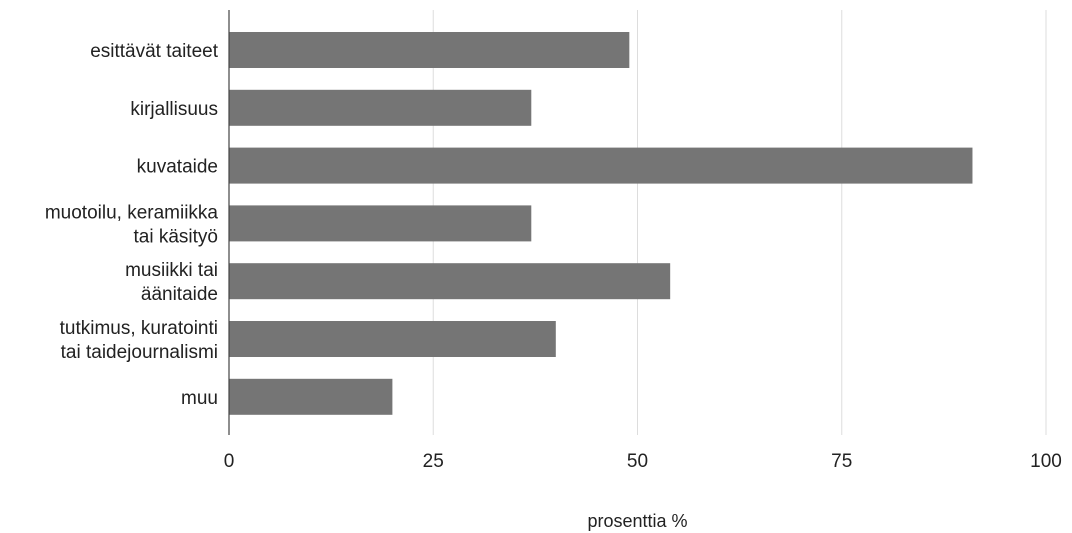 The height and width of the screenshot is (533, 1072). What do you see at coordinates (1046, 461) in the screenshot?
I see `x-tick-label: 100` at bounding box center [1046, 461].